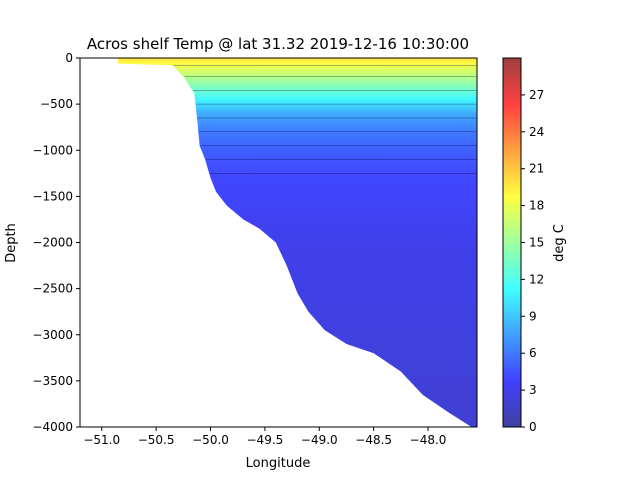 This screenshot has height=484, width=640. What do you see at coordinates (319, 440) in the screenshot?
I see `x-tick-label: −49.0` at bounding box center [319, 440].